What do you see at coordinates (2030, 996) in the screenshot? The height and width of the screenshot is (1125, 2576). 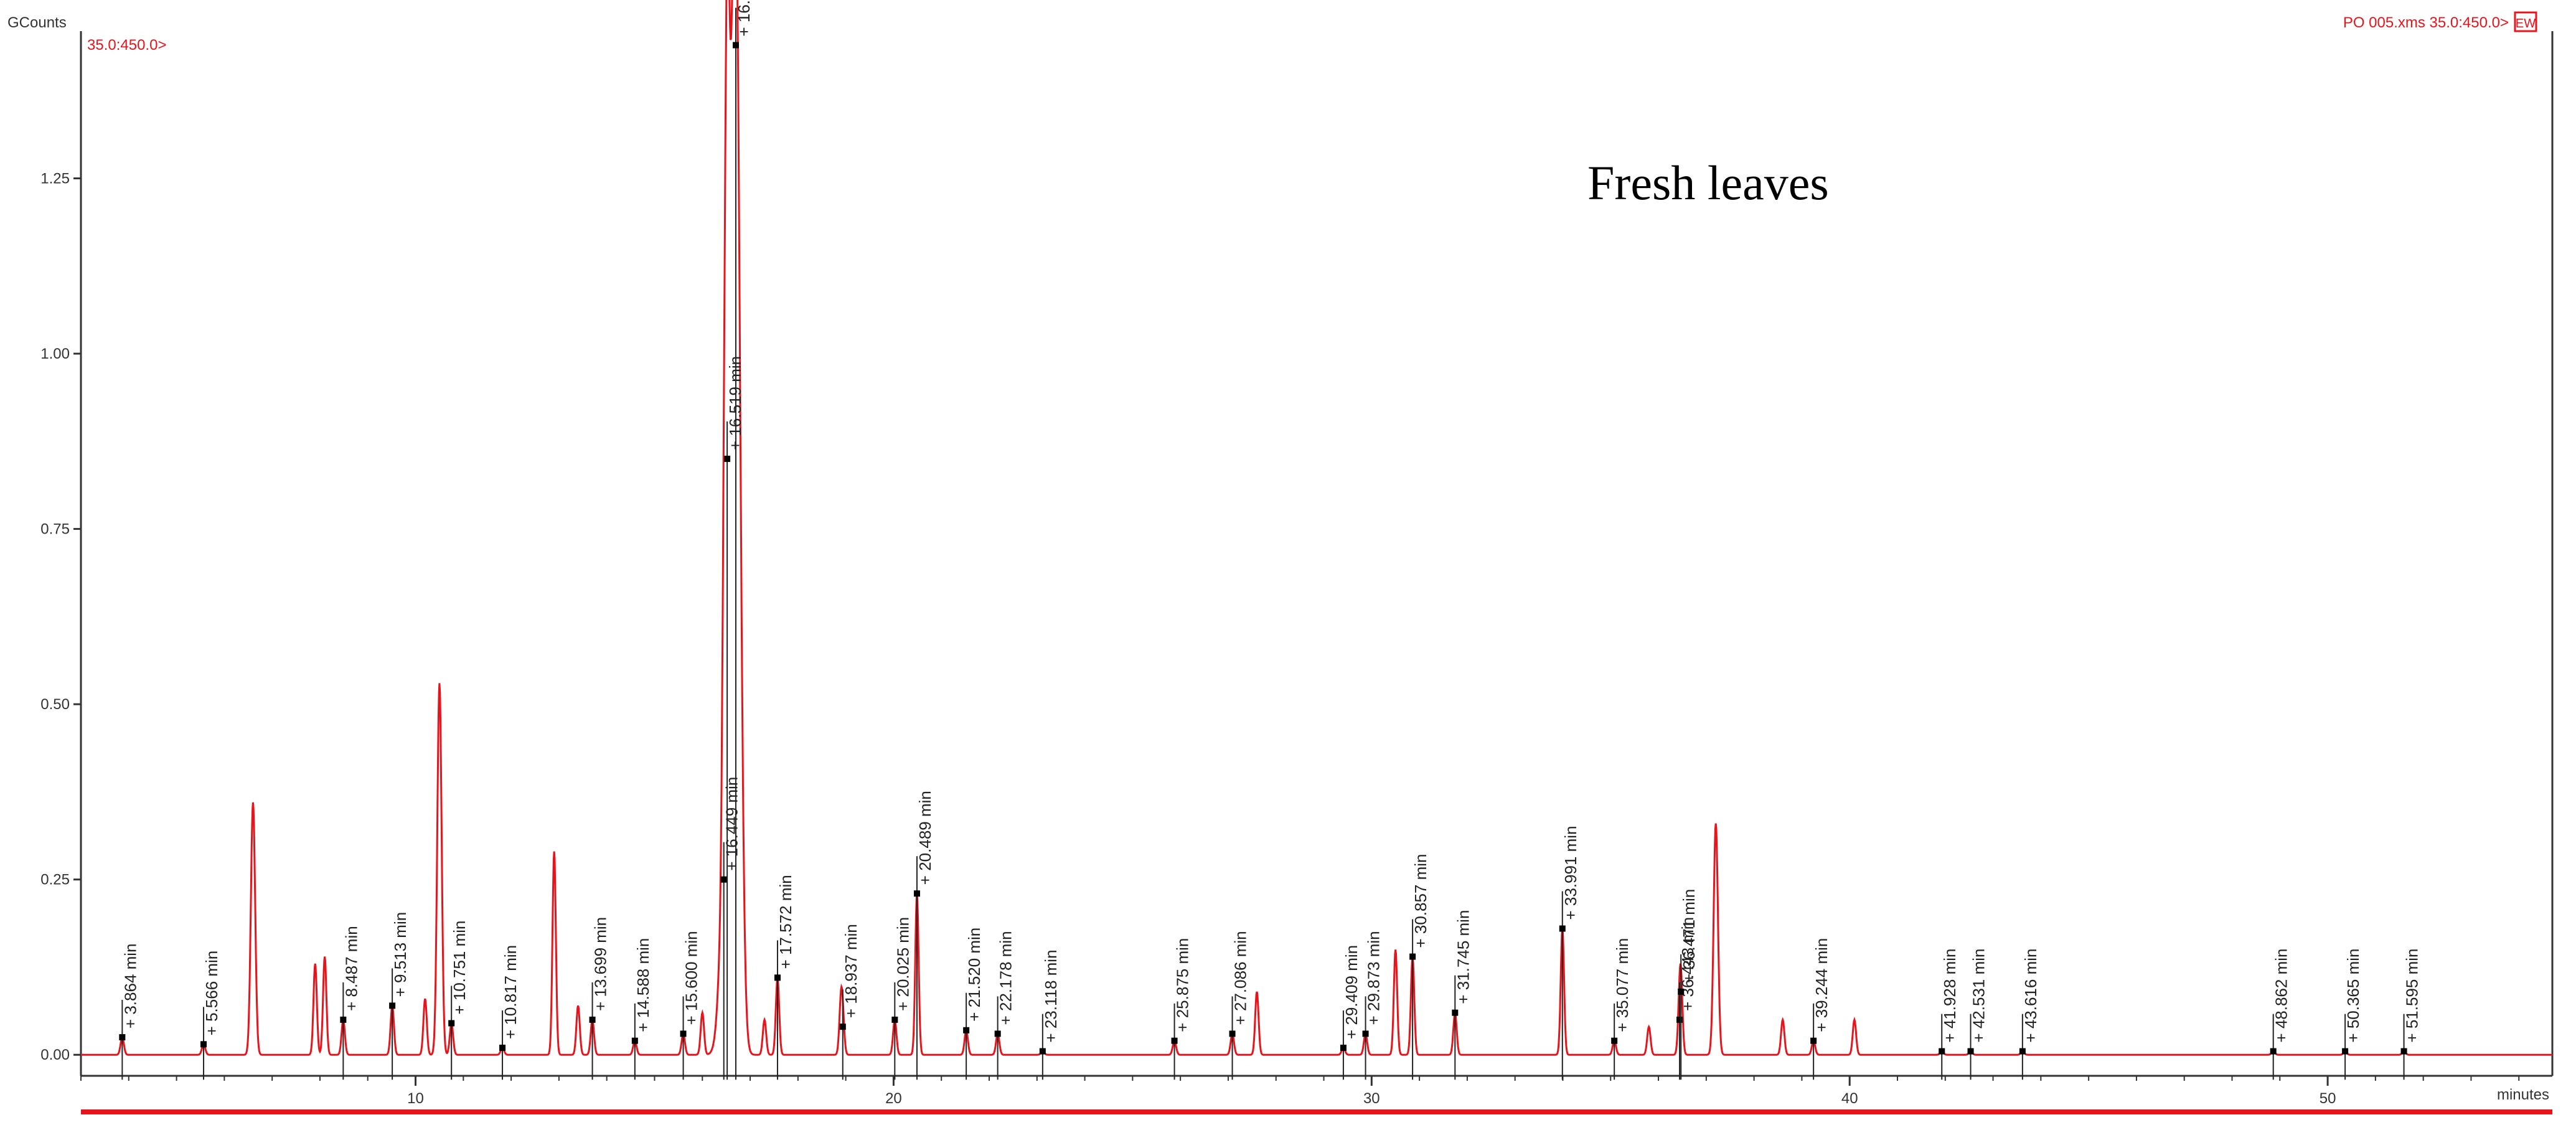 I see `peak-label: + 43.616 min` at bounding box center [2030, 996].